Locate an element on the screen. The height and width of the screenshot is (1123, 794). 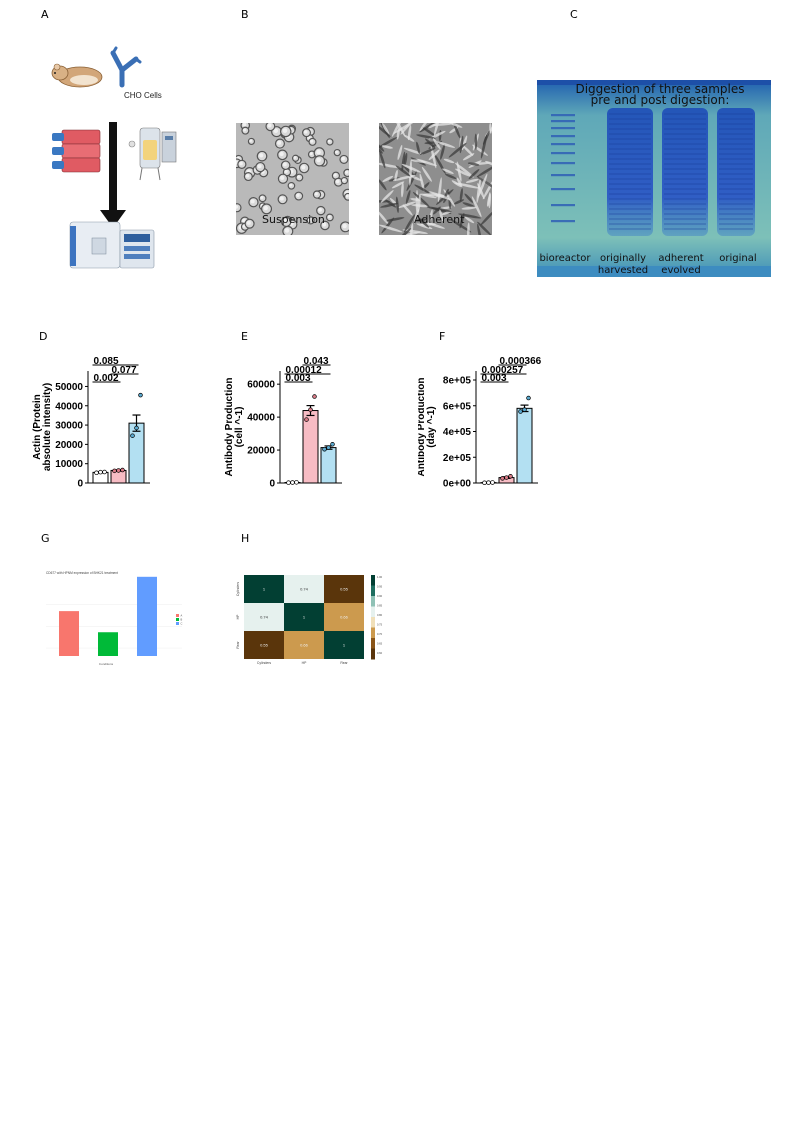
gel-lane-label-line2: evolved is located at coordinates (681, 270).